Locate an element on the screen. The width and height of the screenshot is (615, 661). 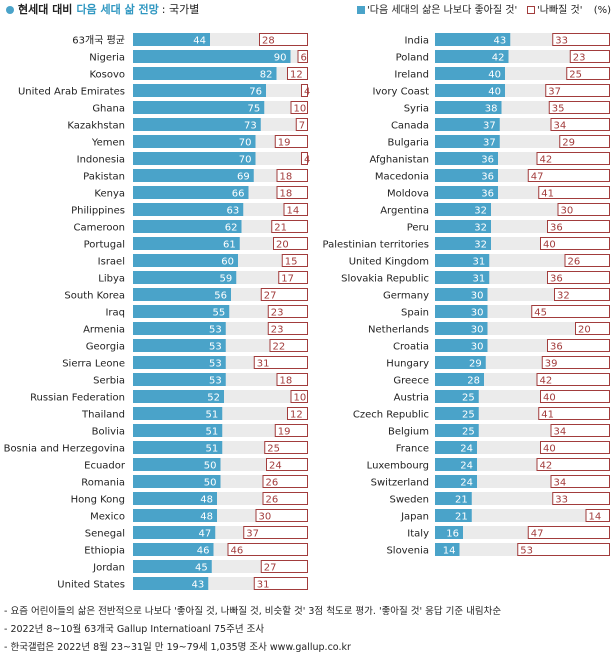
category-label: India is located at coordinates (416, 41).